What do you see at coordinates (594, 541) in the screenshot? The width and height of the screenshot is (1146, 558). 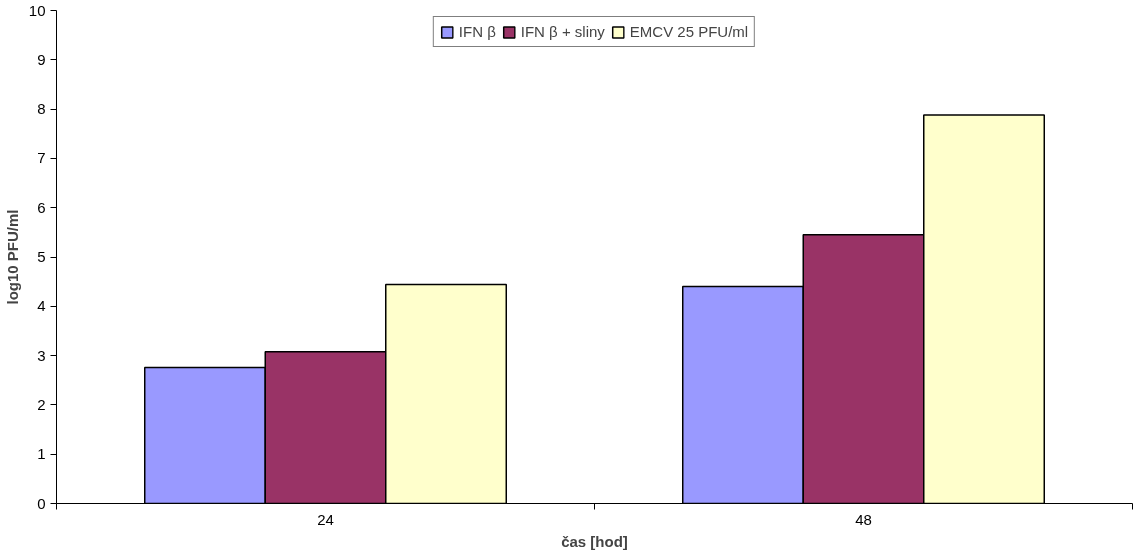 I see `x-axis-title: čas [hod]` at bounding box center [594, 541].